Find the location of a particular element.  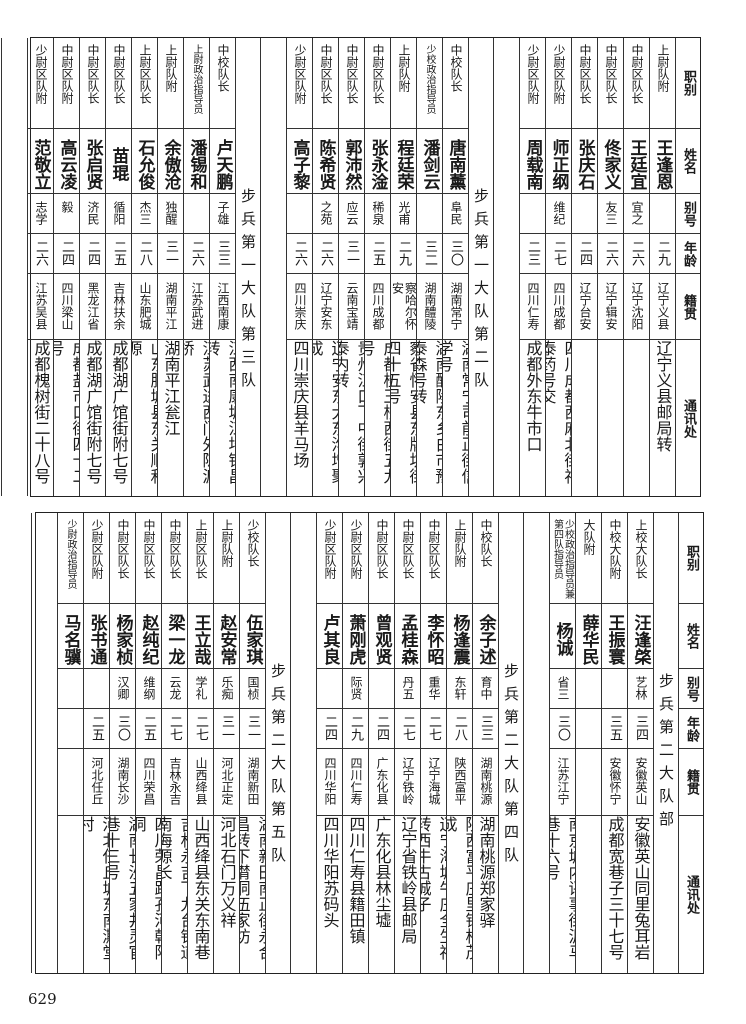

age-text: 三一 is located at coordinates (170, 253).